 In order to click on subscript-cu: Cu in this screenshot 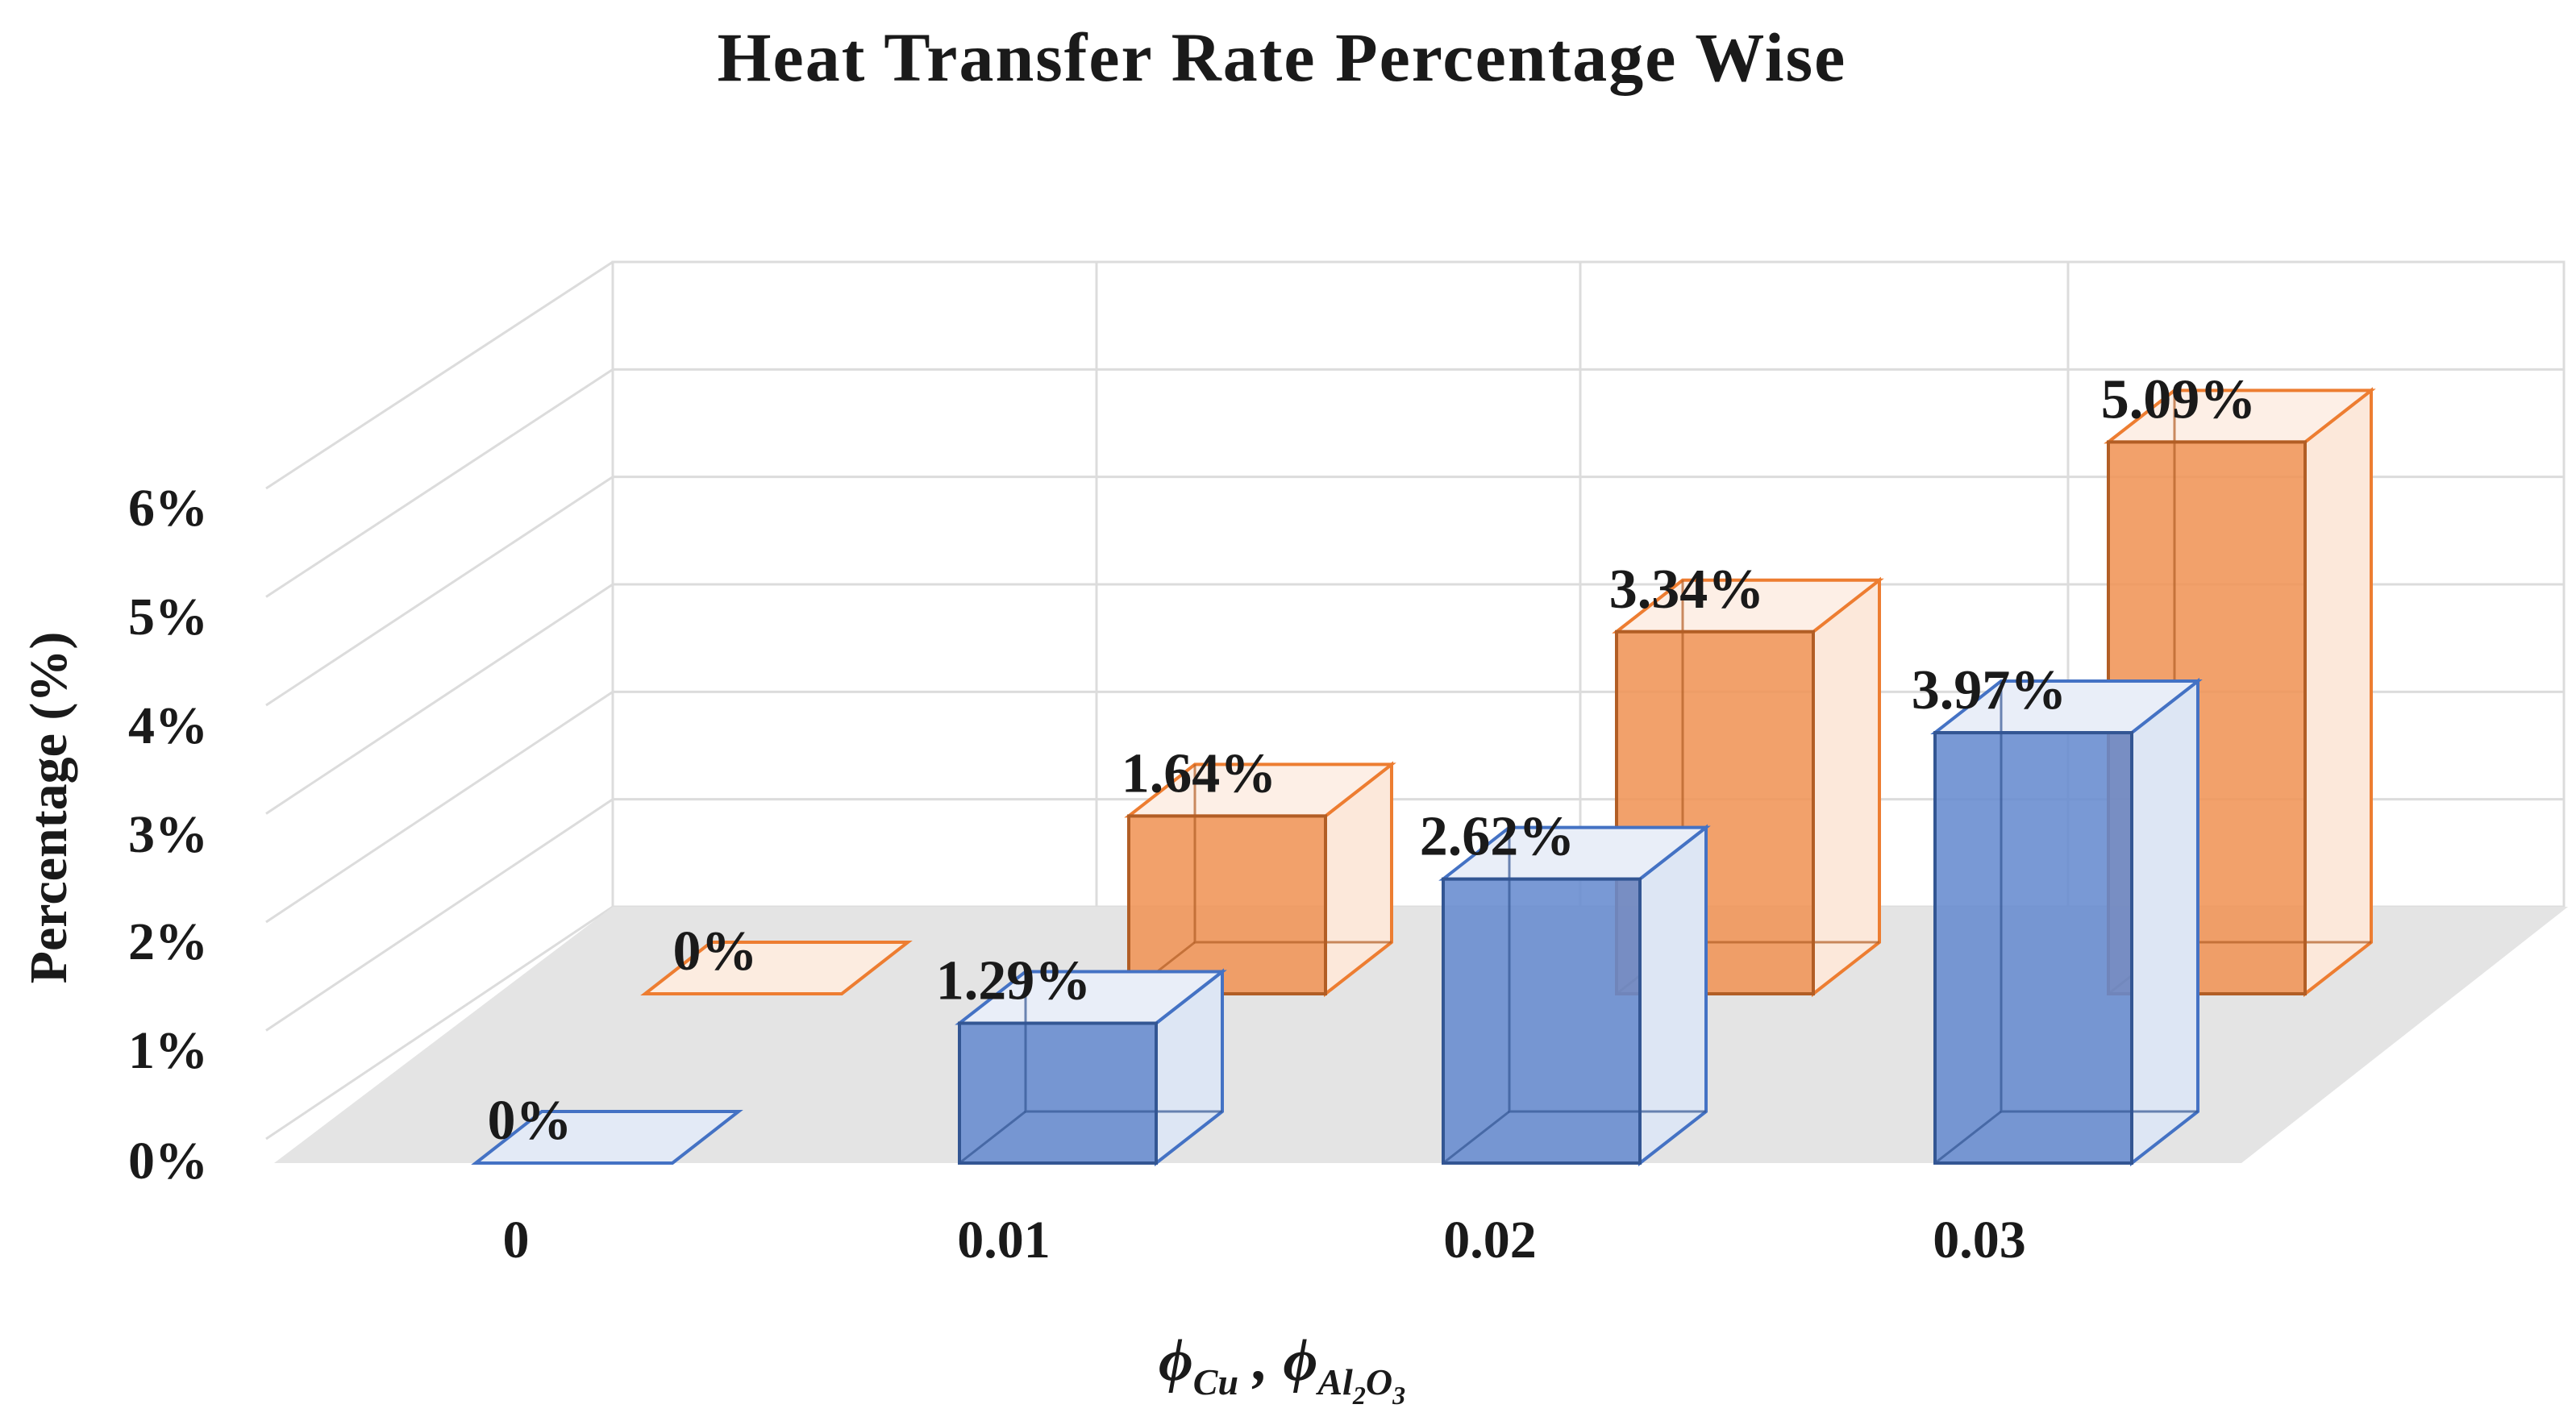, I will do `click(1215, 1381)`.